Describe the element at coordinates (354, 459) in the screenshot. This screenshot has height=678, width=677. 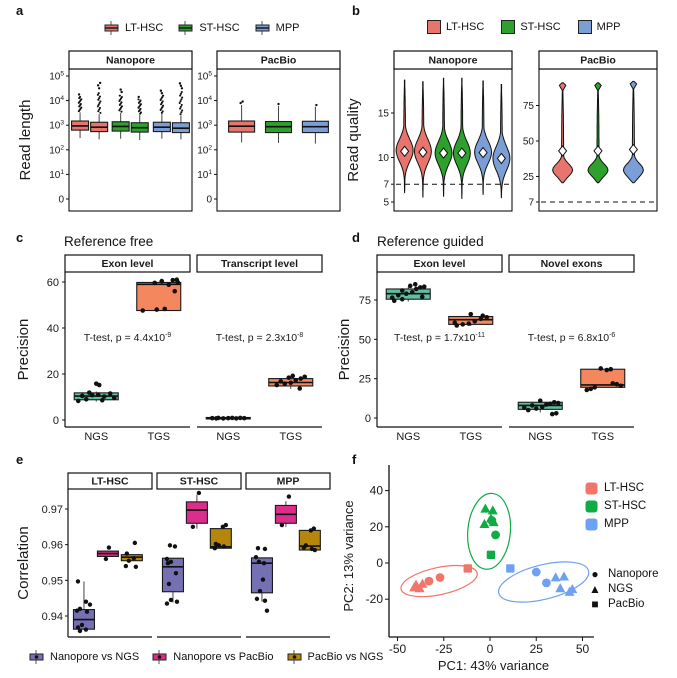
I see `panel-f-letter: f` at that location.